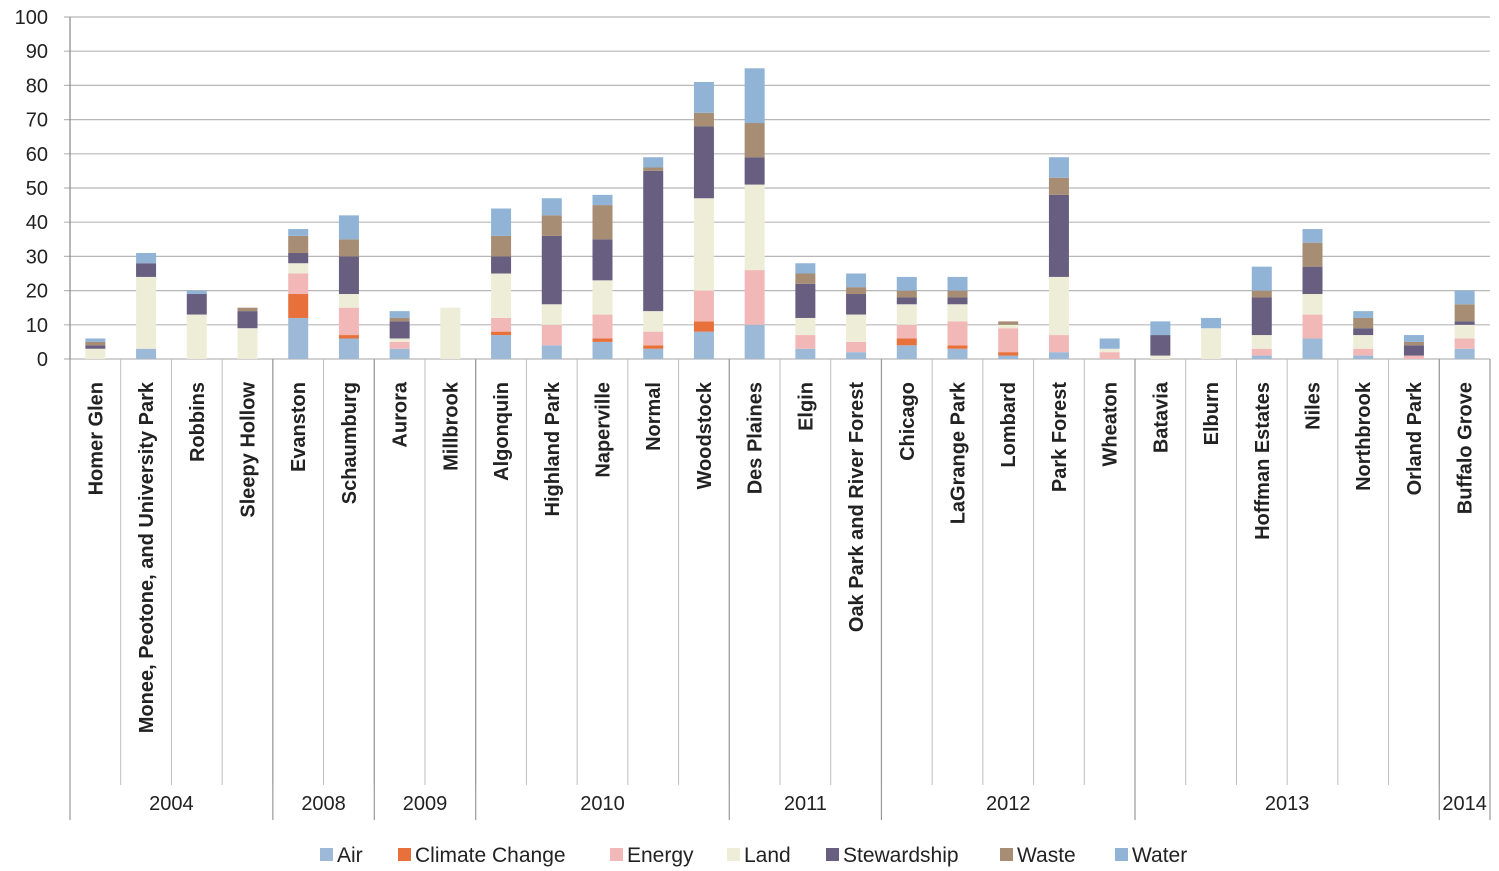 The height and width of the screenshot is (871, 1499). I want to click on legend-label: Climate Change, so click(490, 855).